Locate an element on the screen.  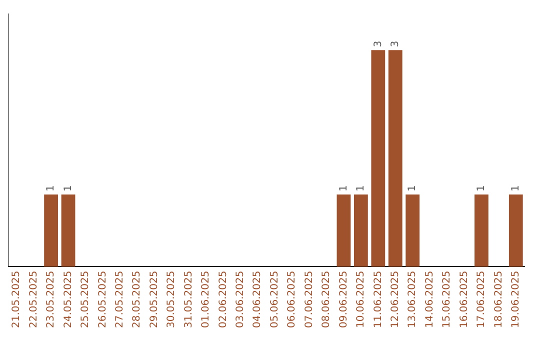
x-tick-label: 03.06.2025 is located at coordinates (240, 299).